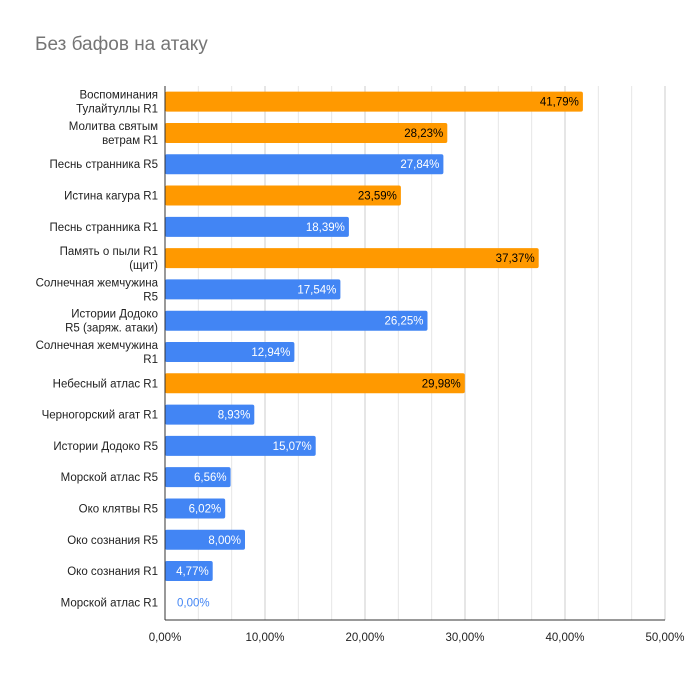  What do you see at coordinates (109, 603) in the screenshot?
I see `category-label: Морской атлас R1` at bounding box center [109, 603].